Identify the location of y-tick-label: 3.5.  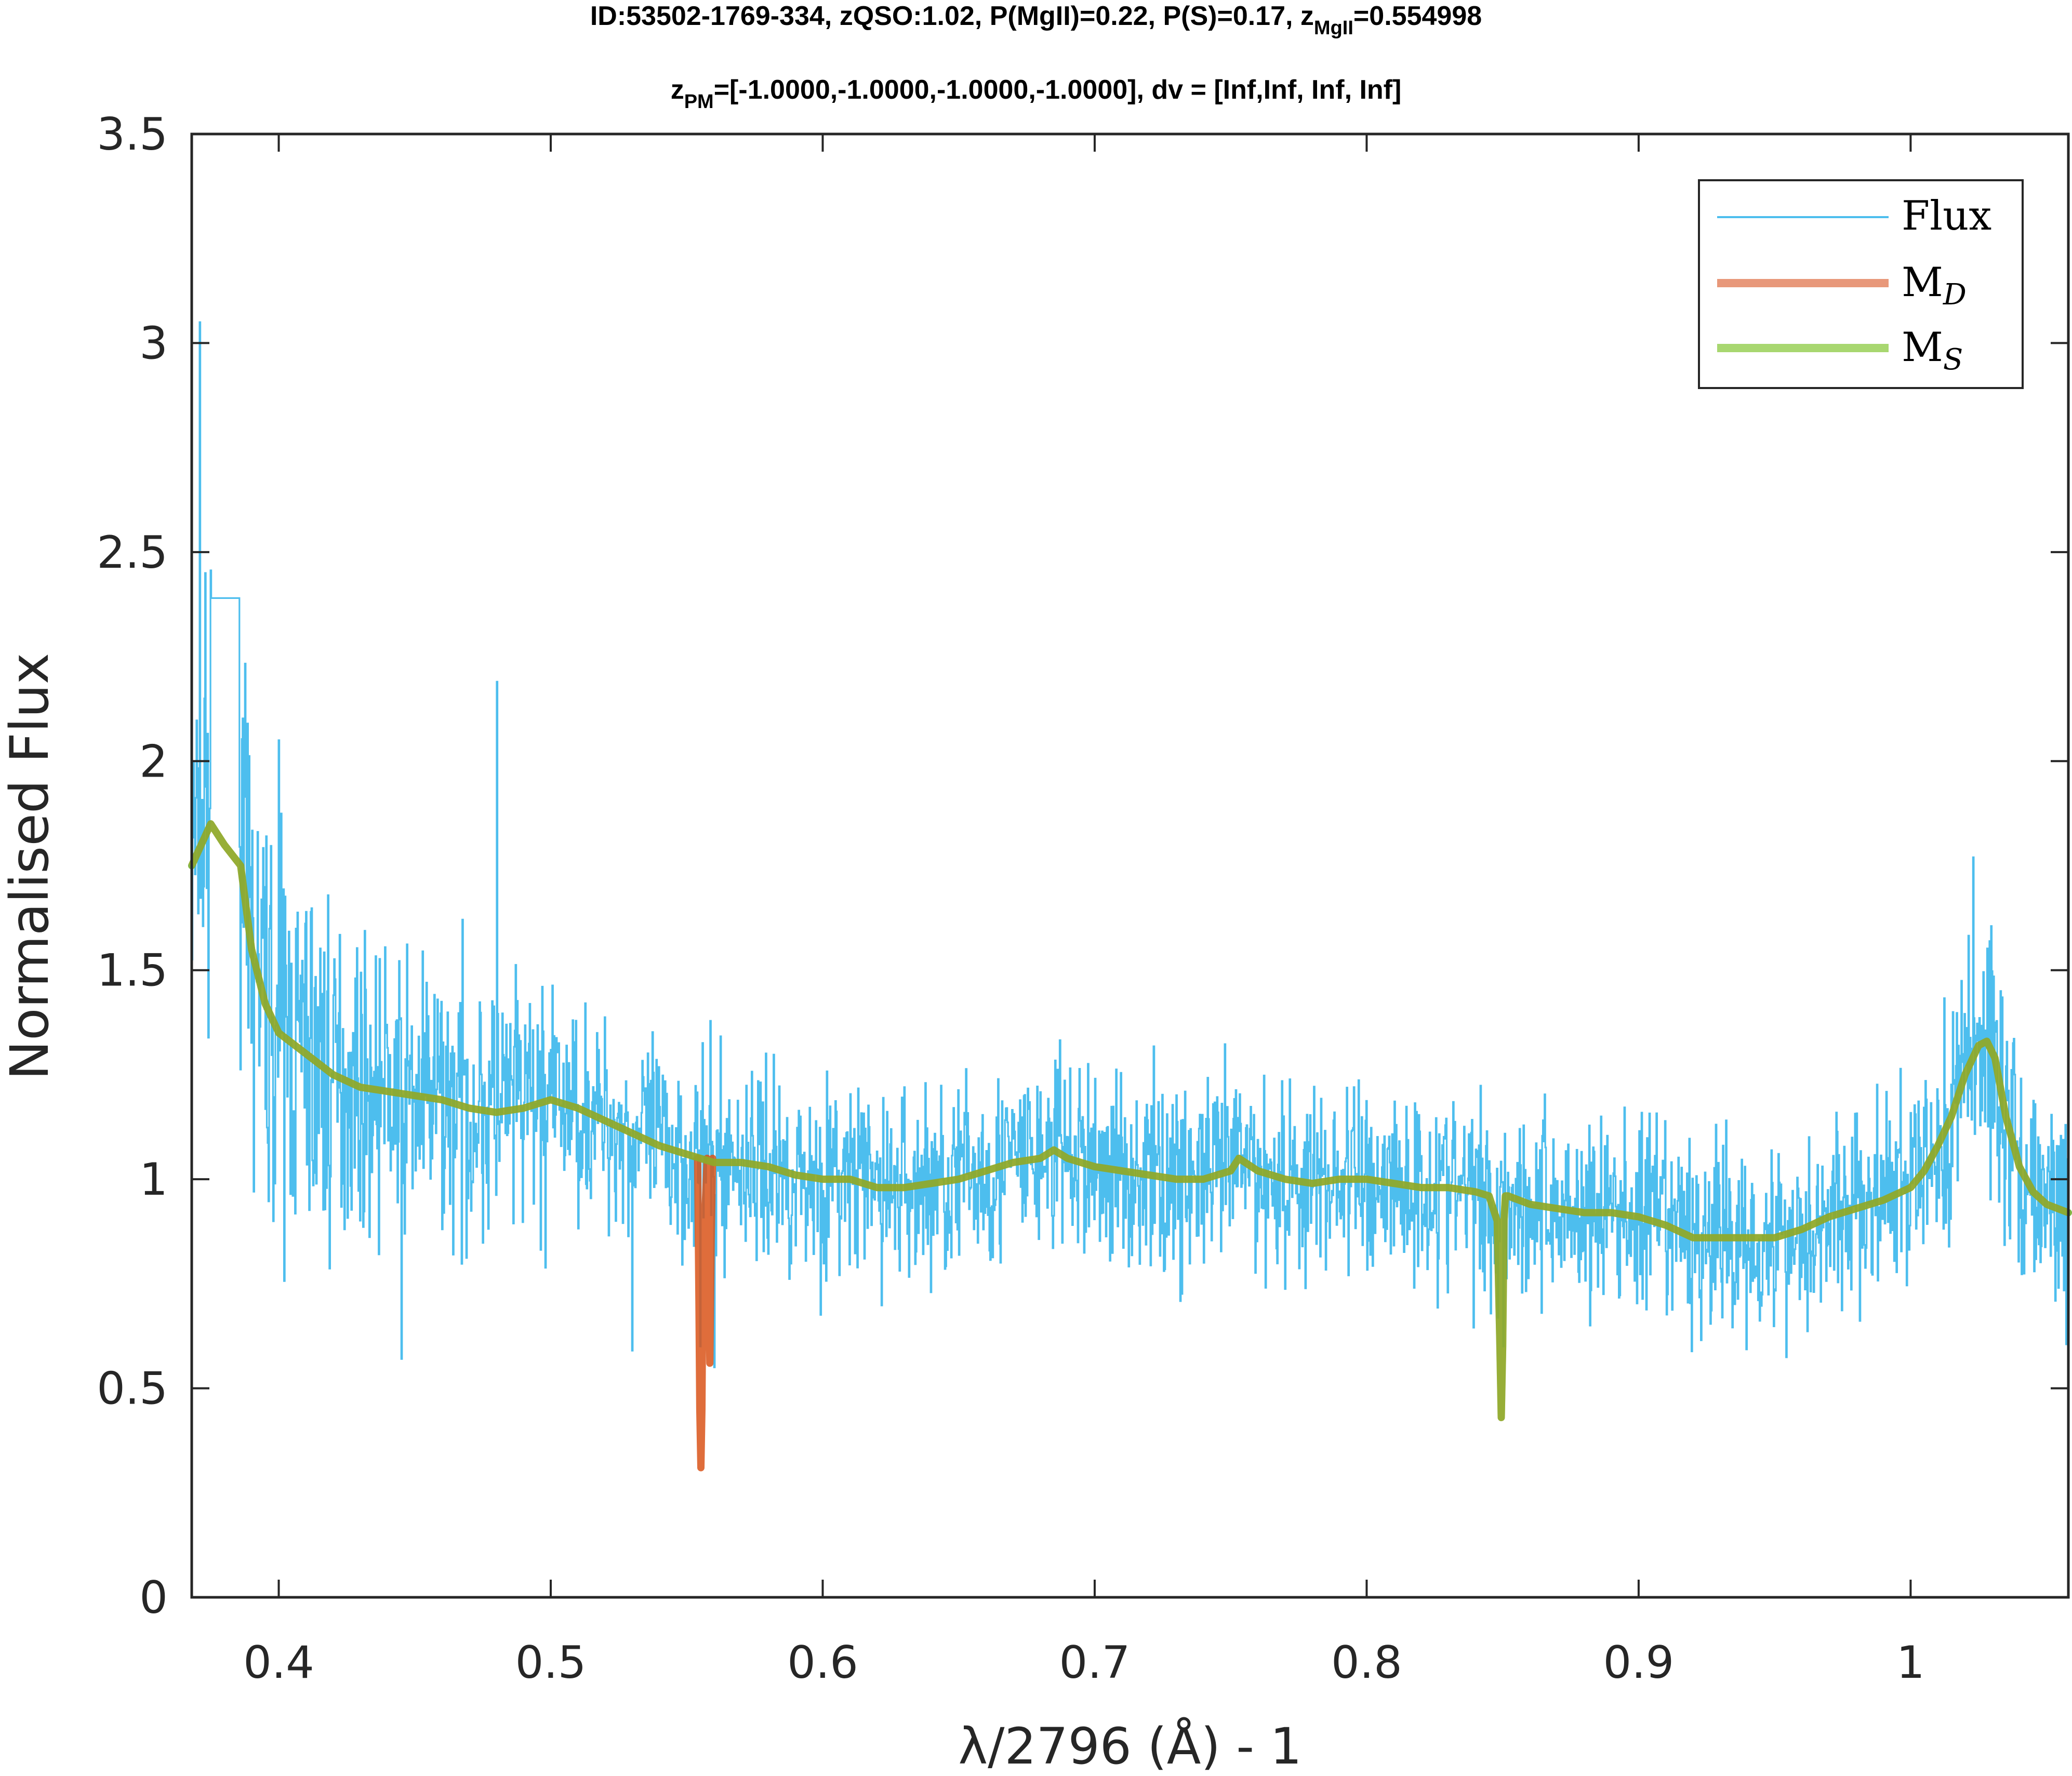
(132, 135).